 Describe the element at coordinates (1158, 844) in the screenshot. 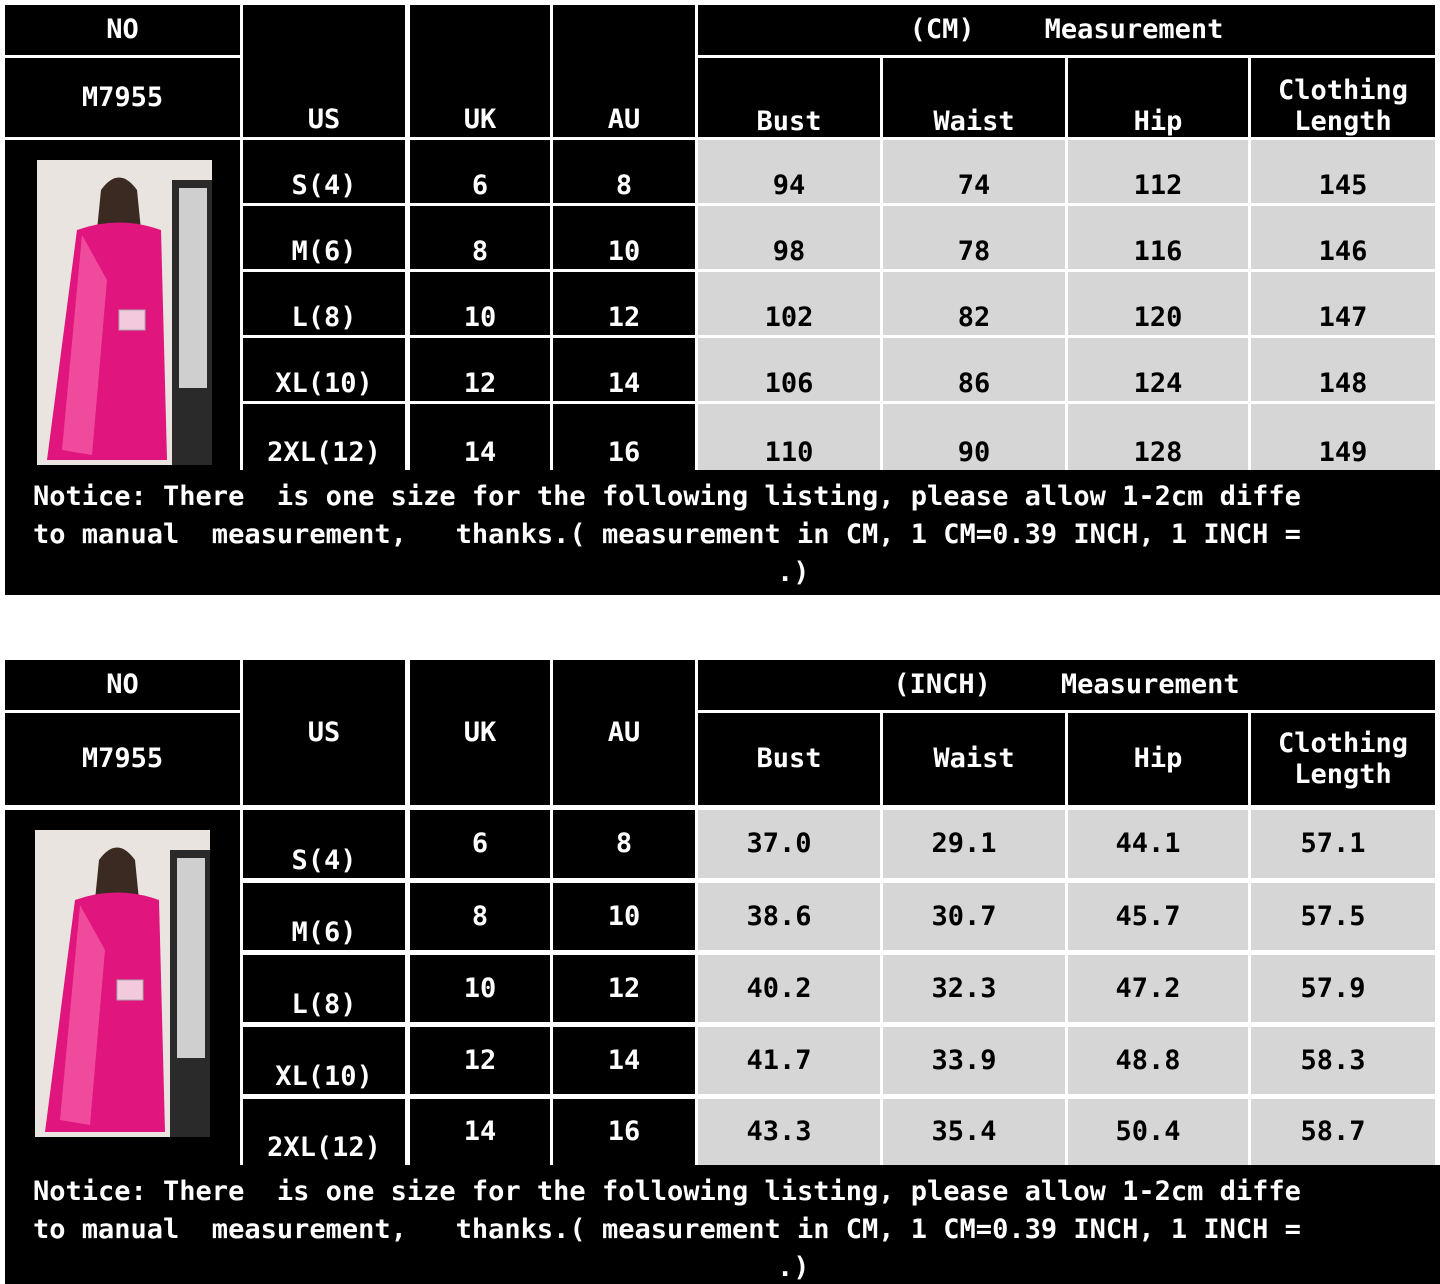

I see `measure-cell: 44.1` at that location.